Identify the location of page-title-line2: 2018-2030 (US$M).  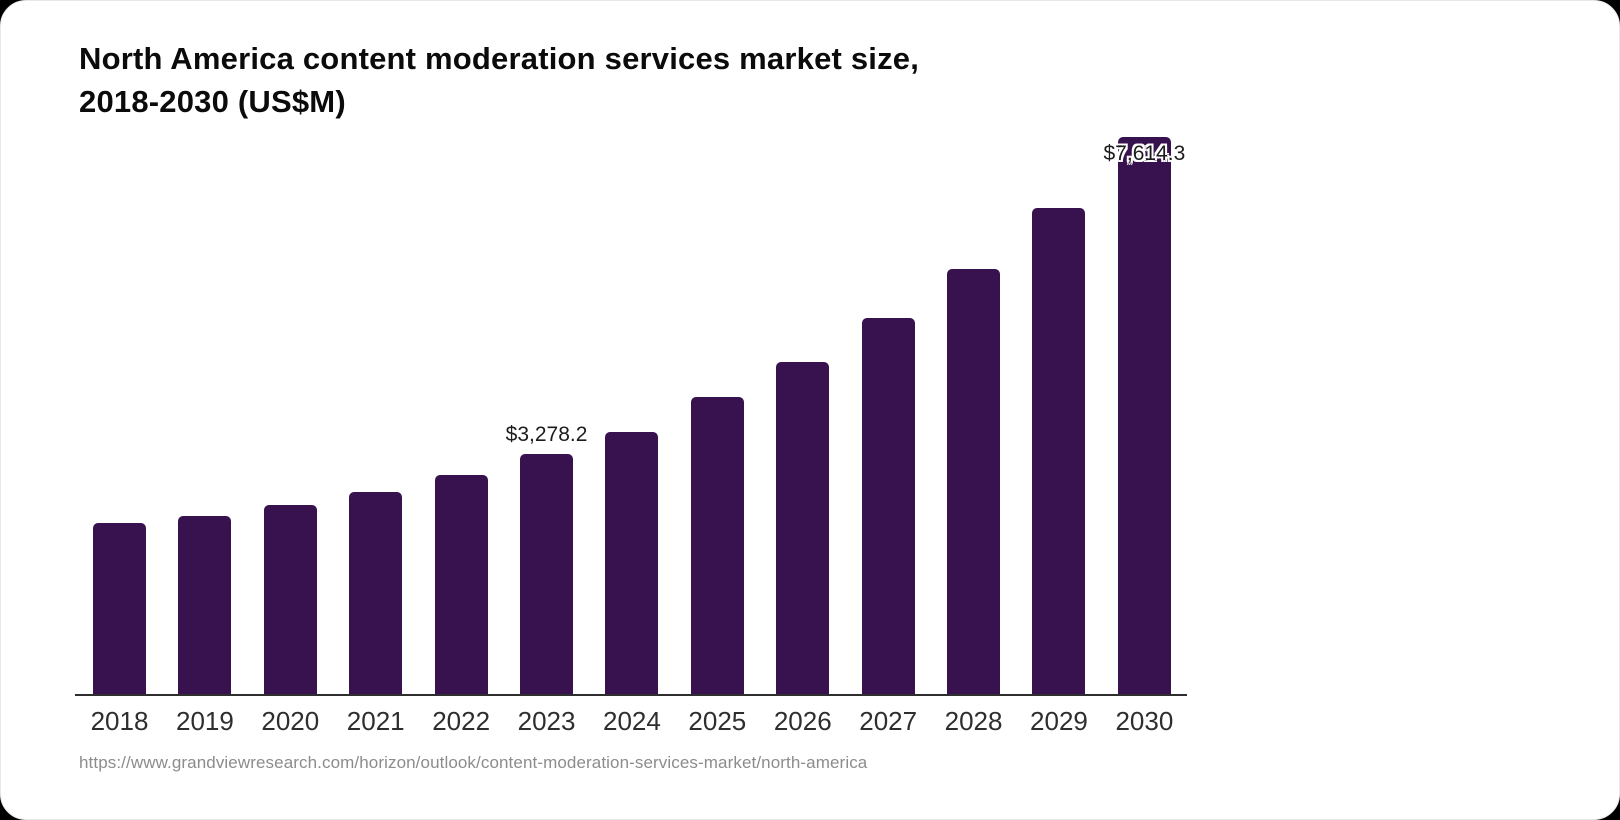
(212, 101).